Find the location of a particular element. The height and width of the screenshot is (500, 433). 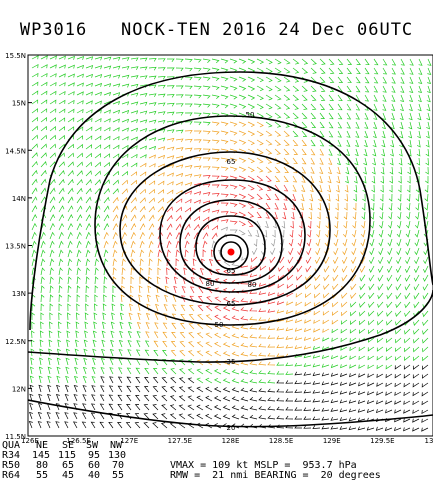

storm-date: 24 Dec is located at coordinates (312, 30).